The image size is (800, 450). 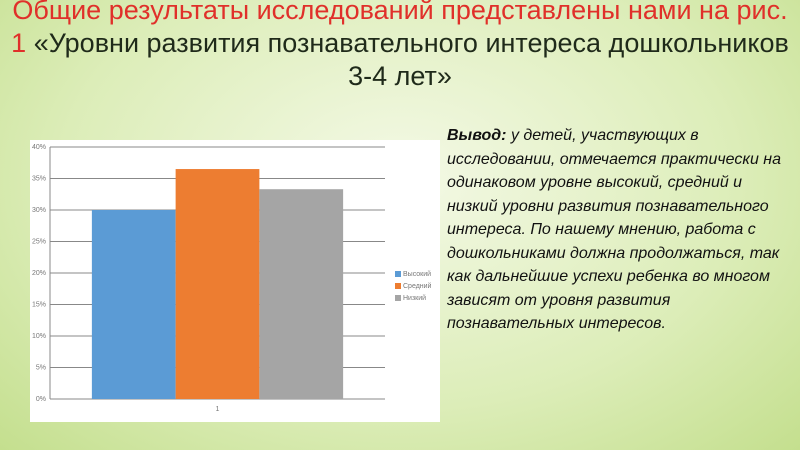 I want to click on y-tick-label: 35%, so click(x=39, y=178).